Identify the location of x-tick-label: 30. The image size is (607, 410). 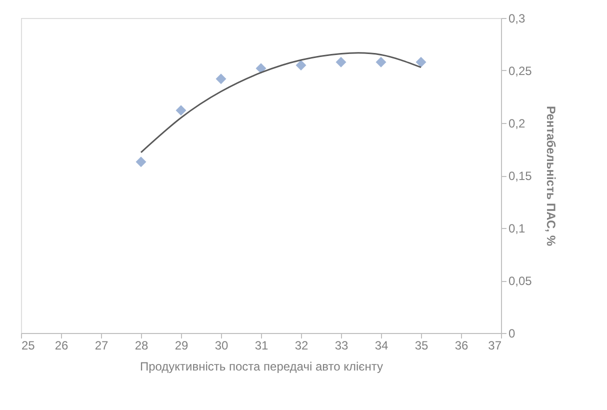
(221, 345).